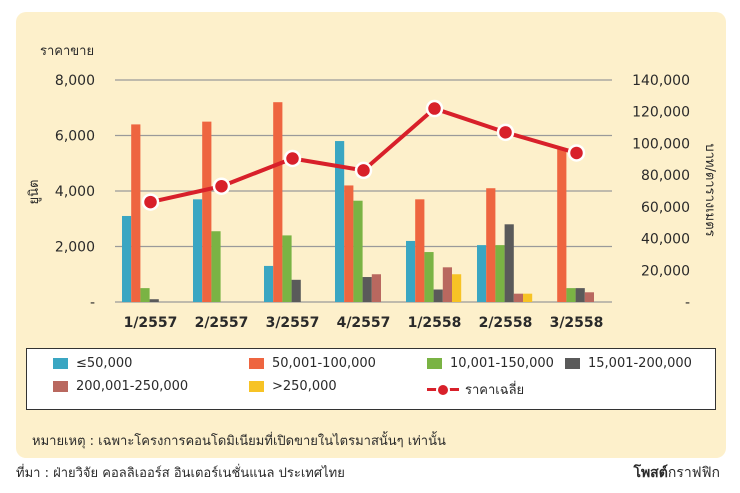  I want to click on left-axis-ticks: 8,000 6,000 4,000 2,000 -, so click(75, 192).